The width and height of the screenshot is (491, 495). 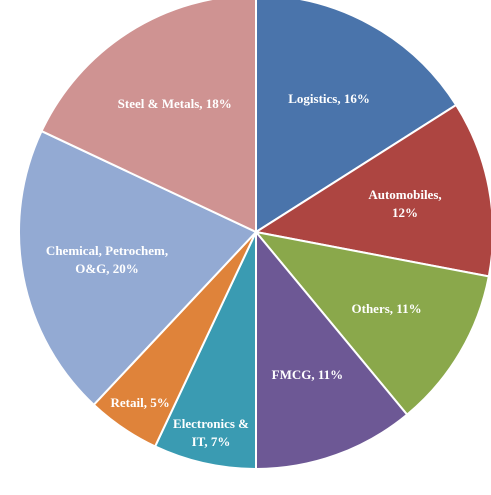 I want to click on data-label: Others, 11%, so click(x=386, y=309).